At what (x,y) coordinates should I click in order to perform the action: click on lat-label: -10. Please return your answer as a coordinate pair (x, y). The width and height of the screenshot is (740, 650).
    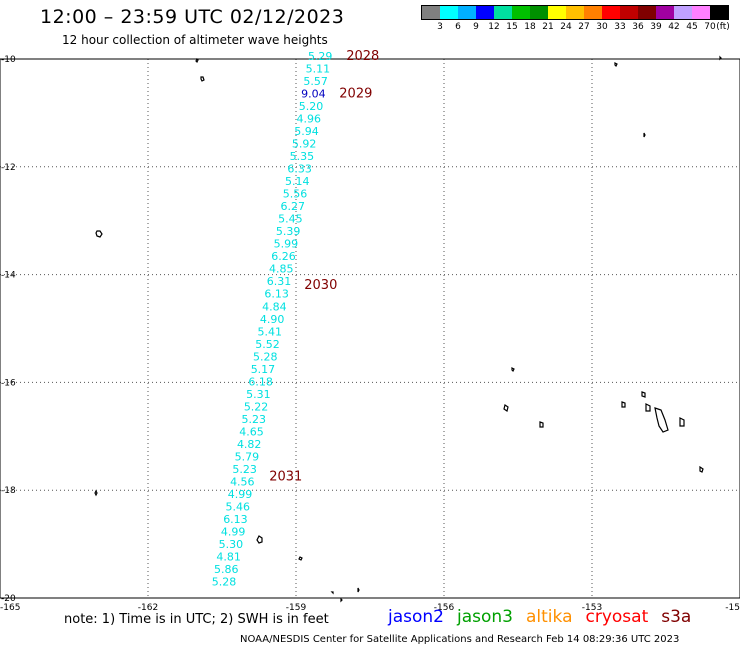
    Looking at the image, I should click on (8, 60).